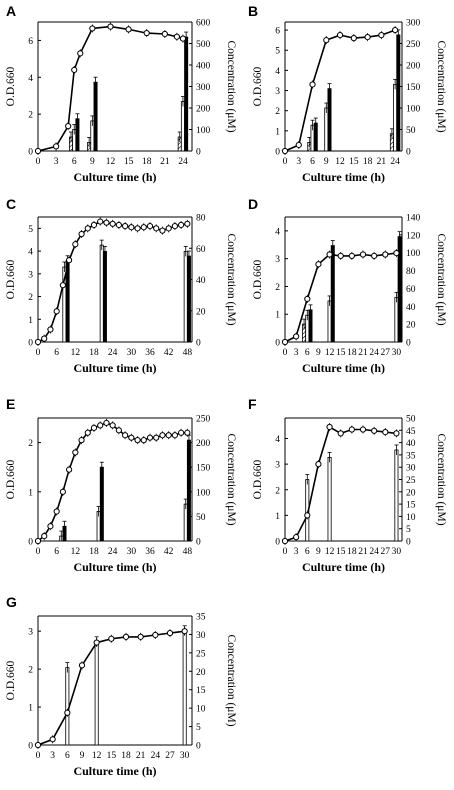 This screenshot has width=454, height=790. Describe the element at coordinates (201, 654) in the screenshot. I see `y2-tick-label: 25` at that location.